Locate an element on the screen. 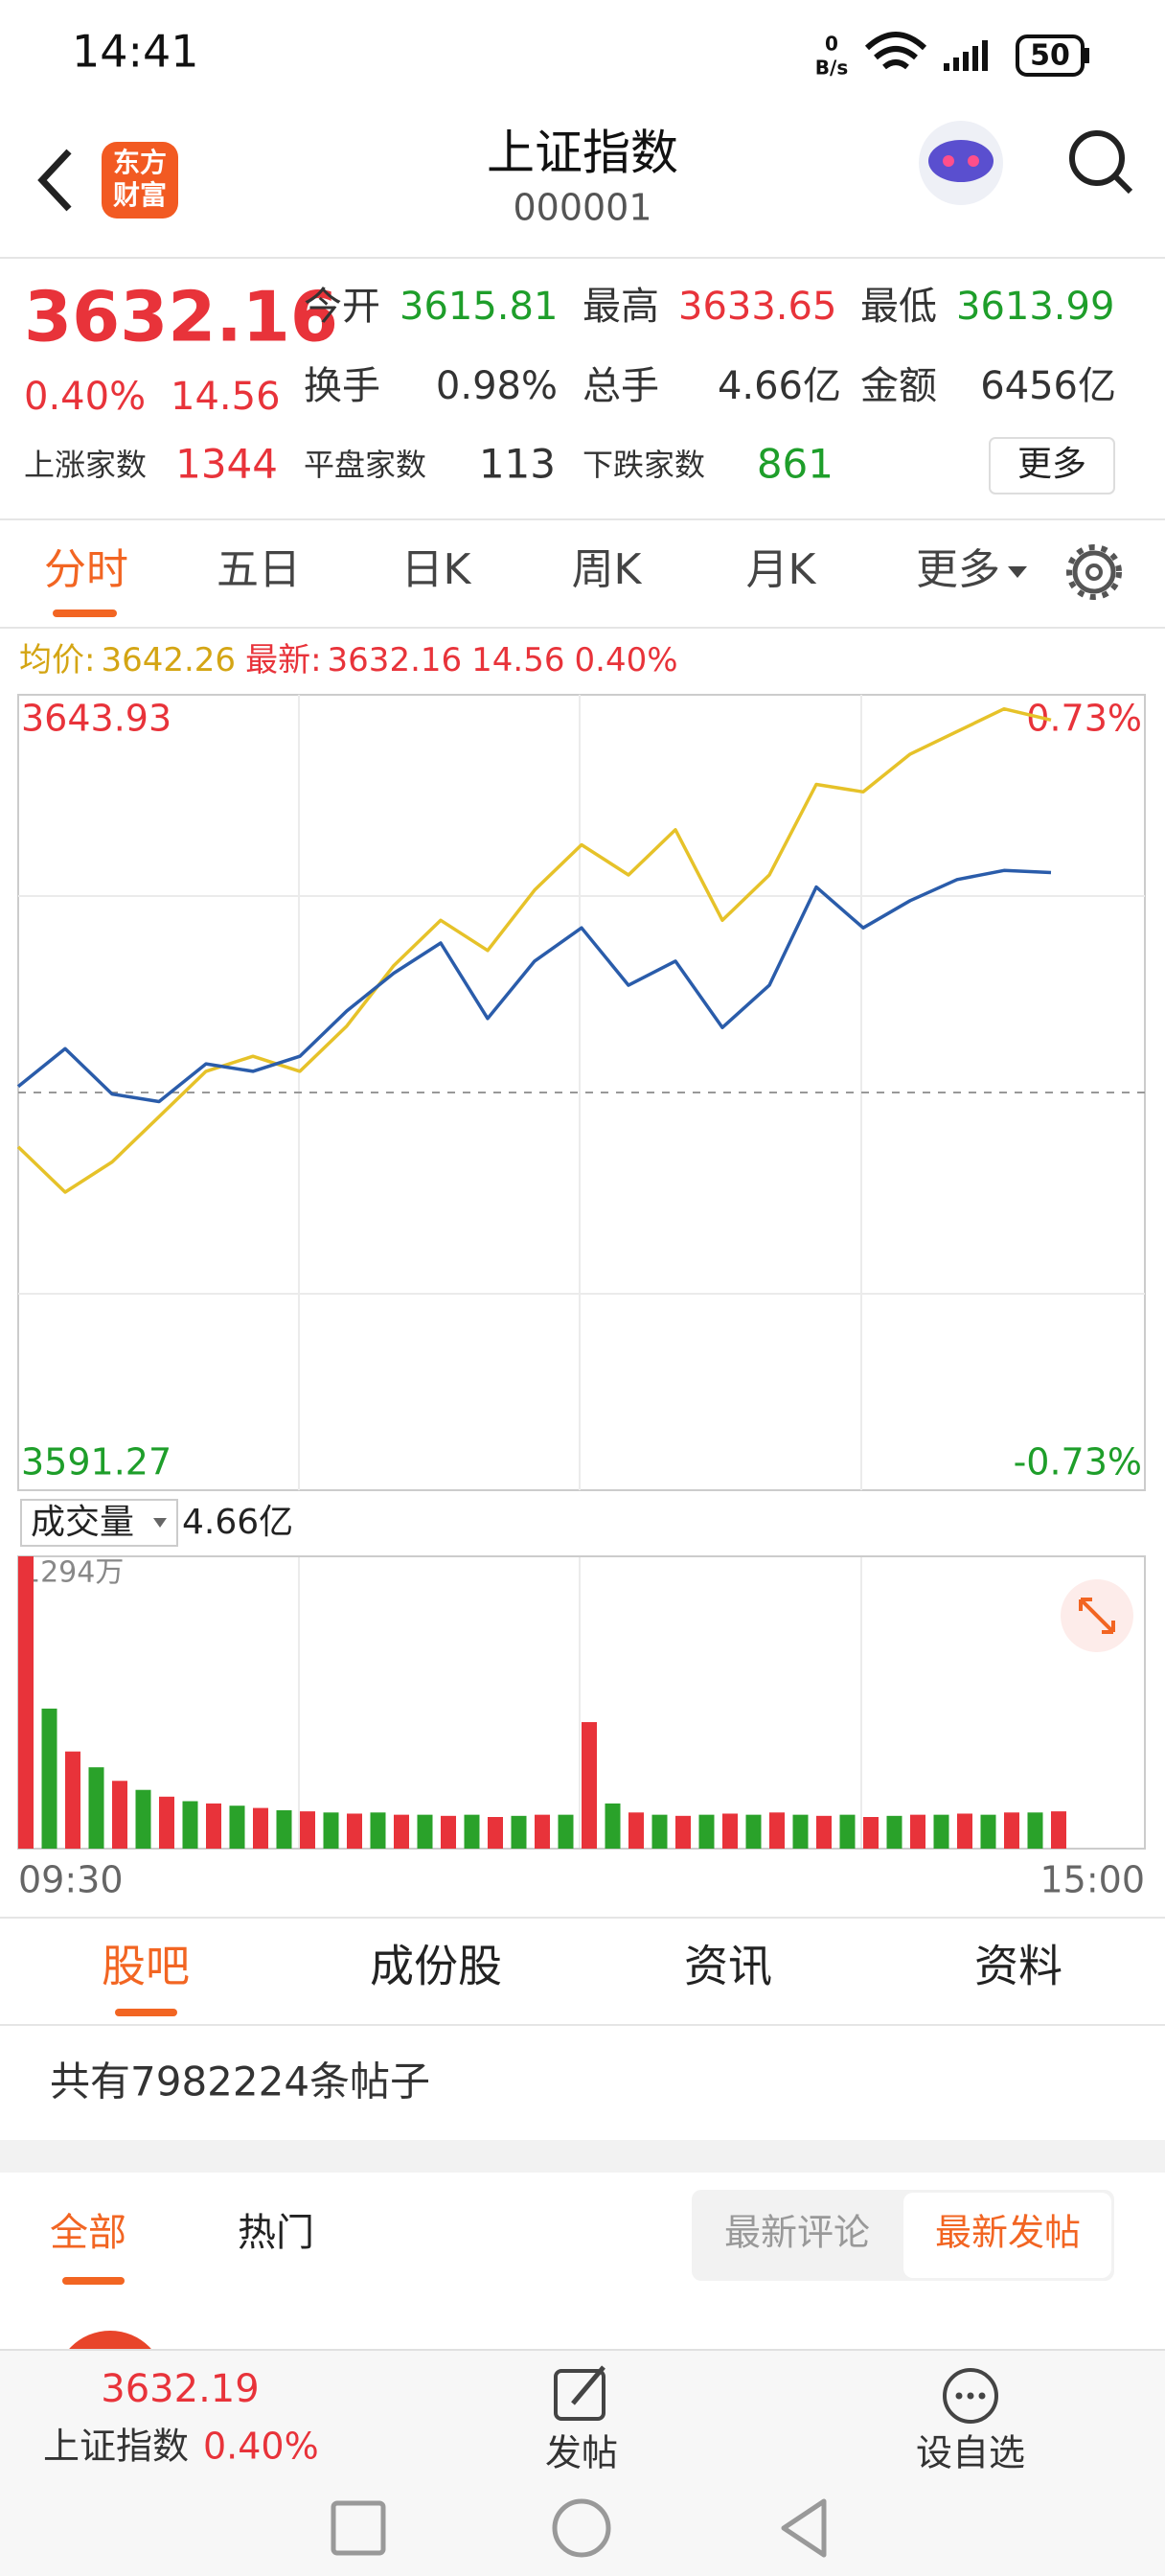 This screenshot has width=1165, height=2576. y2-tick-label: -0.73% is located at coordinates (1078, 1462).